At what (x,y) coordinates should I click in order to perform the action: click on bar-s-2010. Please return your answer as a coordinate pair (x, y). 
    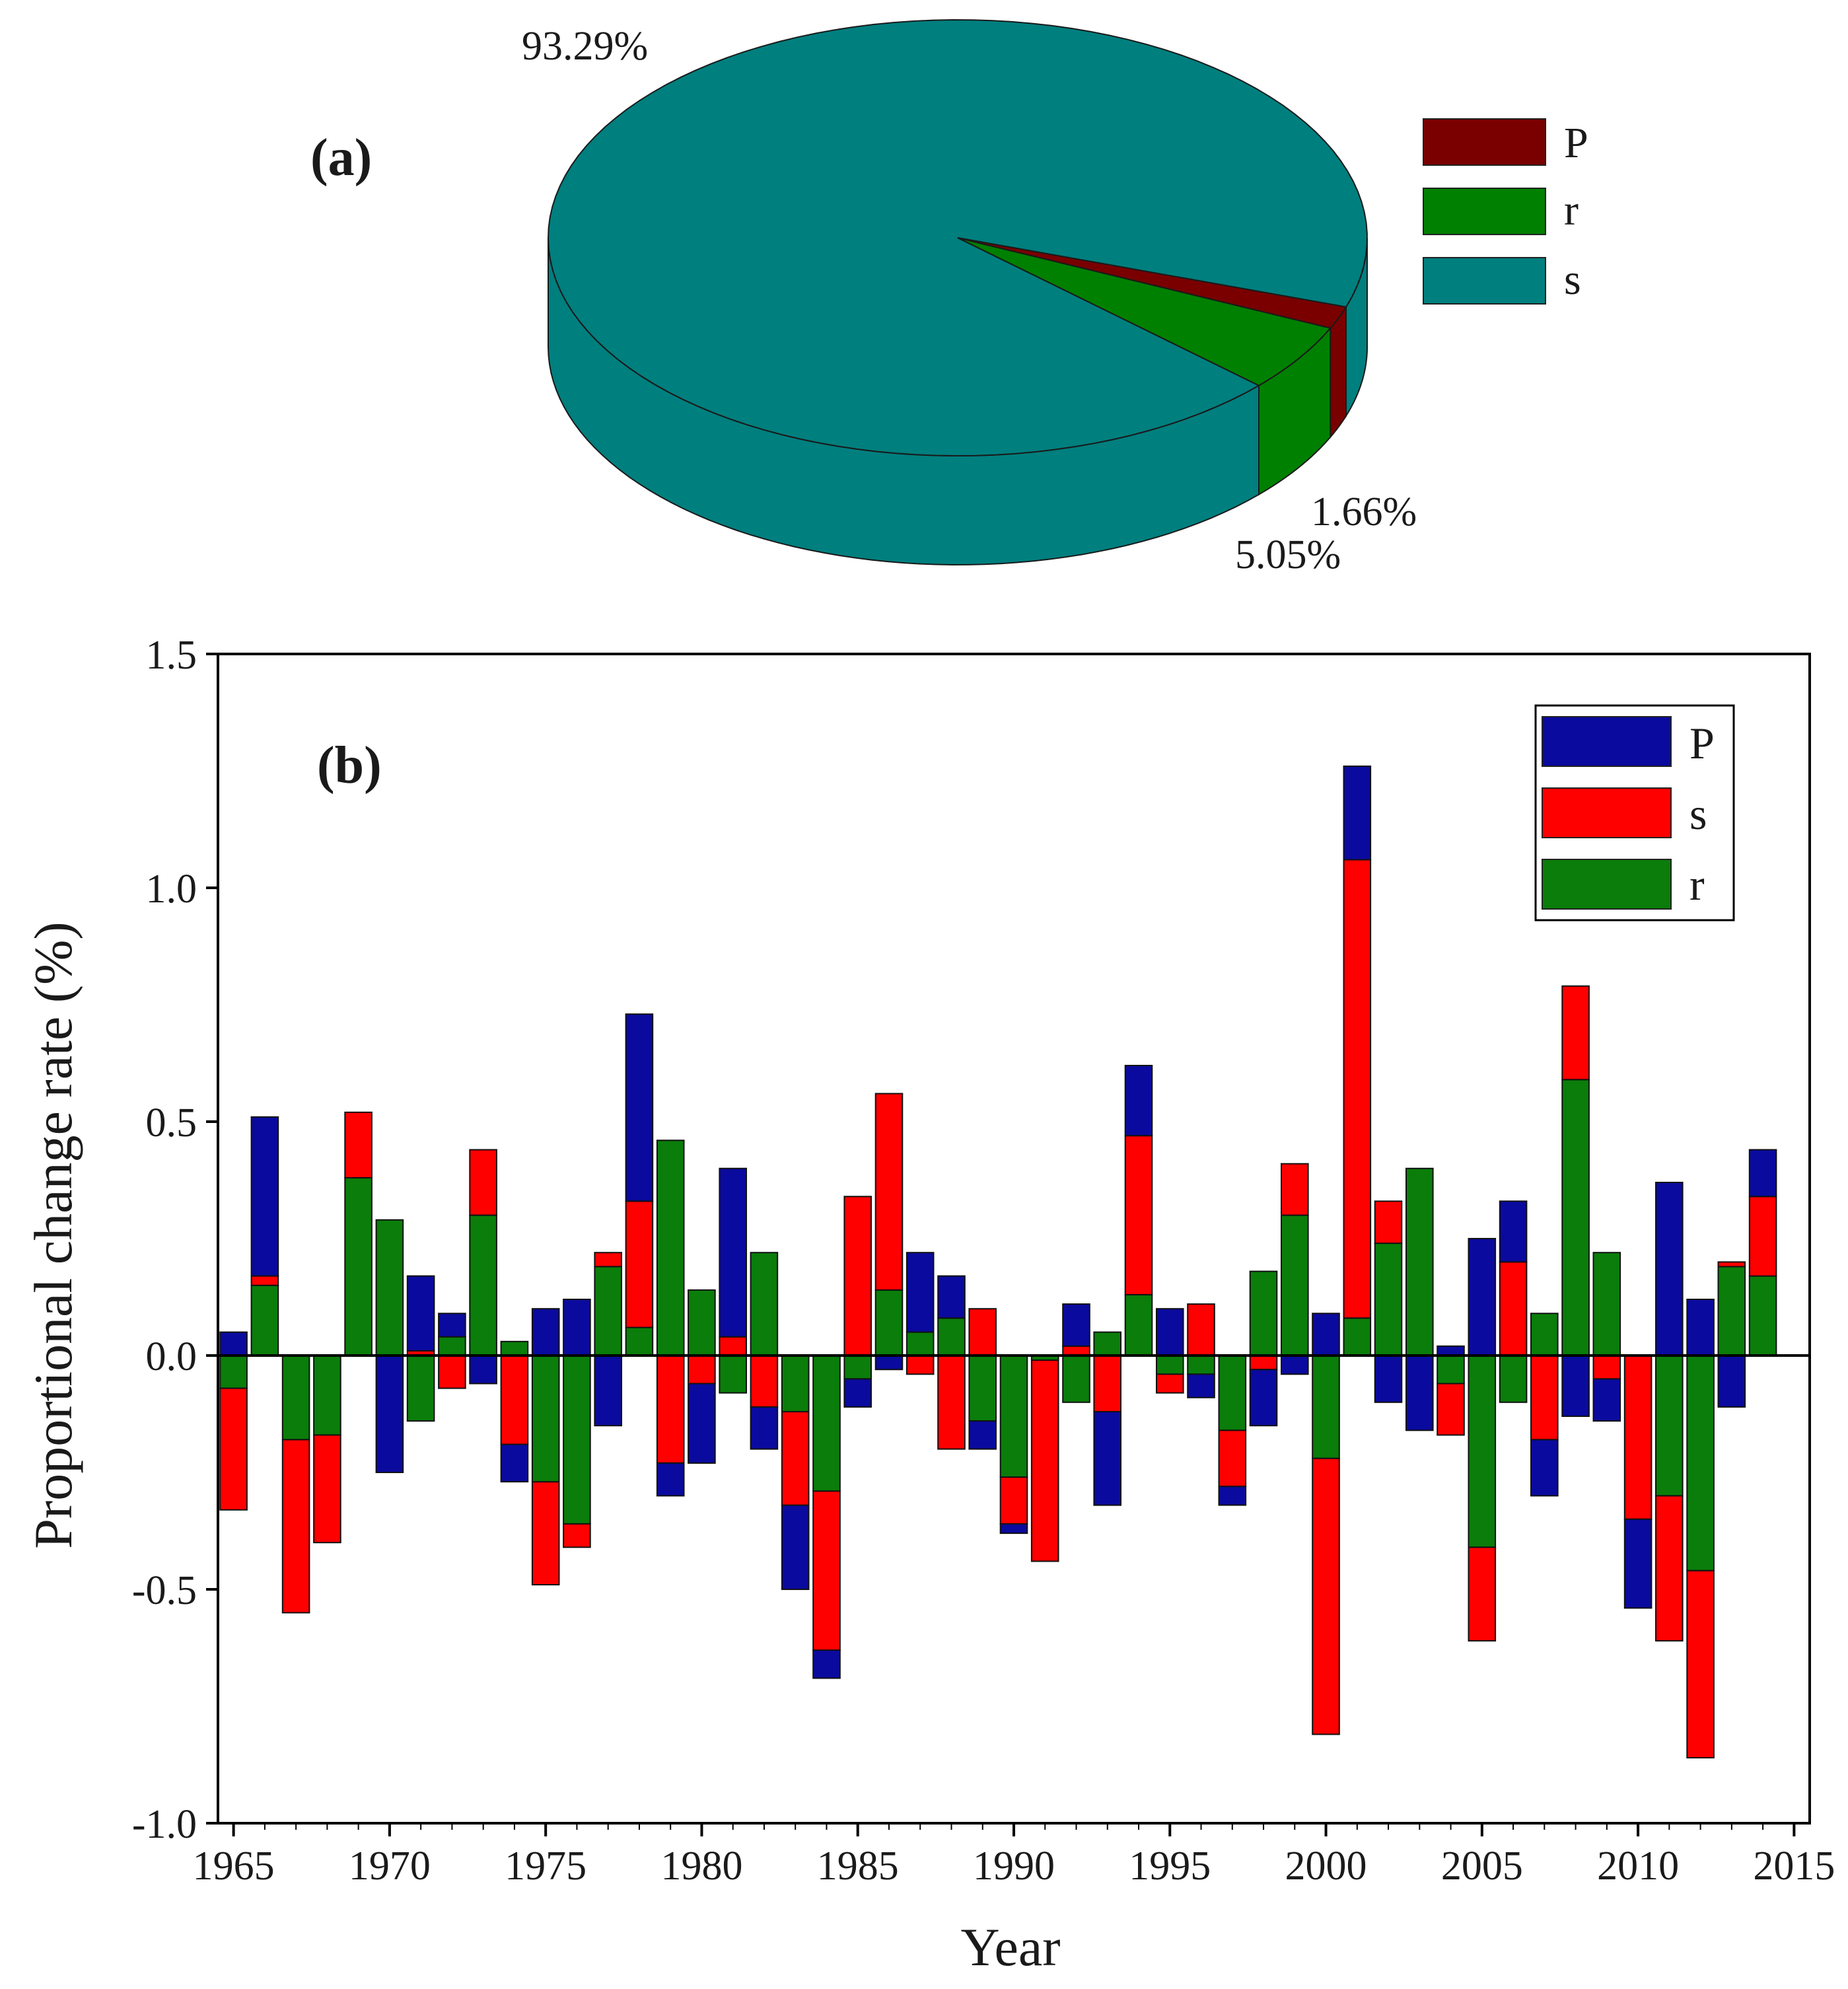
    Looking at the image, I should click on (1638, 1437).